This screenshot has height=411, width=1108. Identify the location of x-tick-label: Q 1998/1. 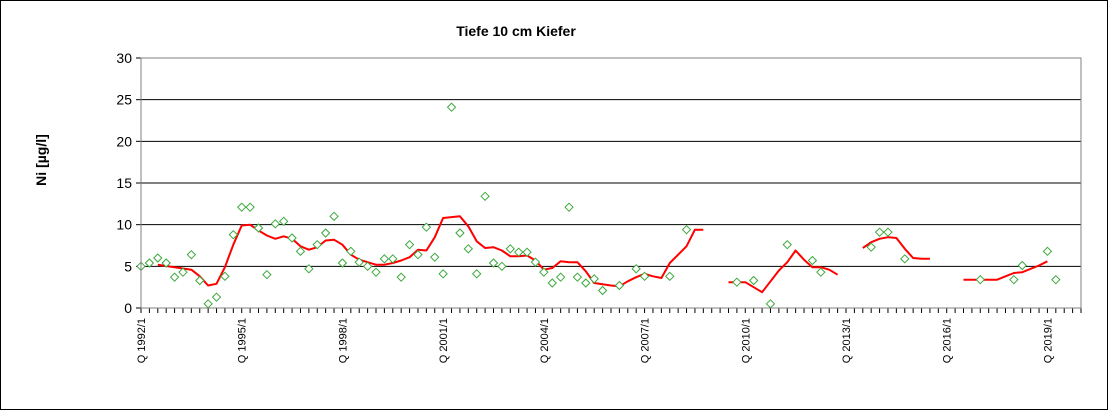
(343, 340).